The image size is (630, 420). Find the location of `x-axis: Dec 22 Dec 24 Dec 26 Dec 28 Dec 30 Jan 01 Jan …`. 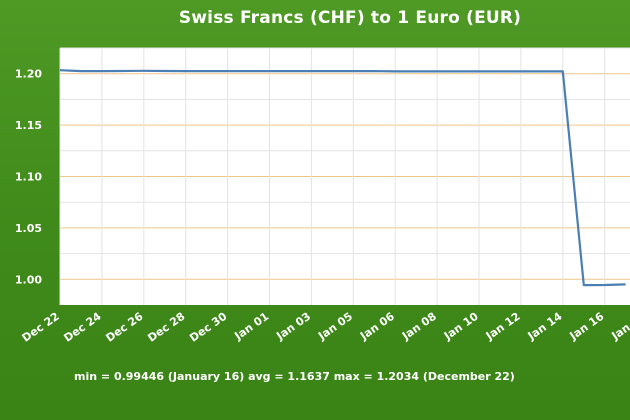

x-axis: Dec 22 Dec 24 Dec 26 Dec 28 Dec 30 Jan 01 Jan … is located at coordinates (325, 327).